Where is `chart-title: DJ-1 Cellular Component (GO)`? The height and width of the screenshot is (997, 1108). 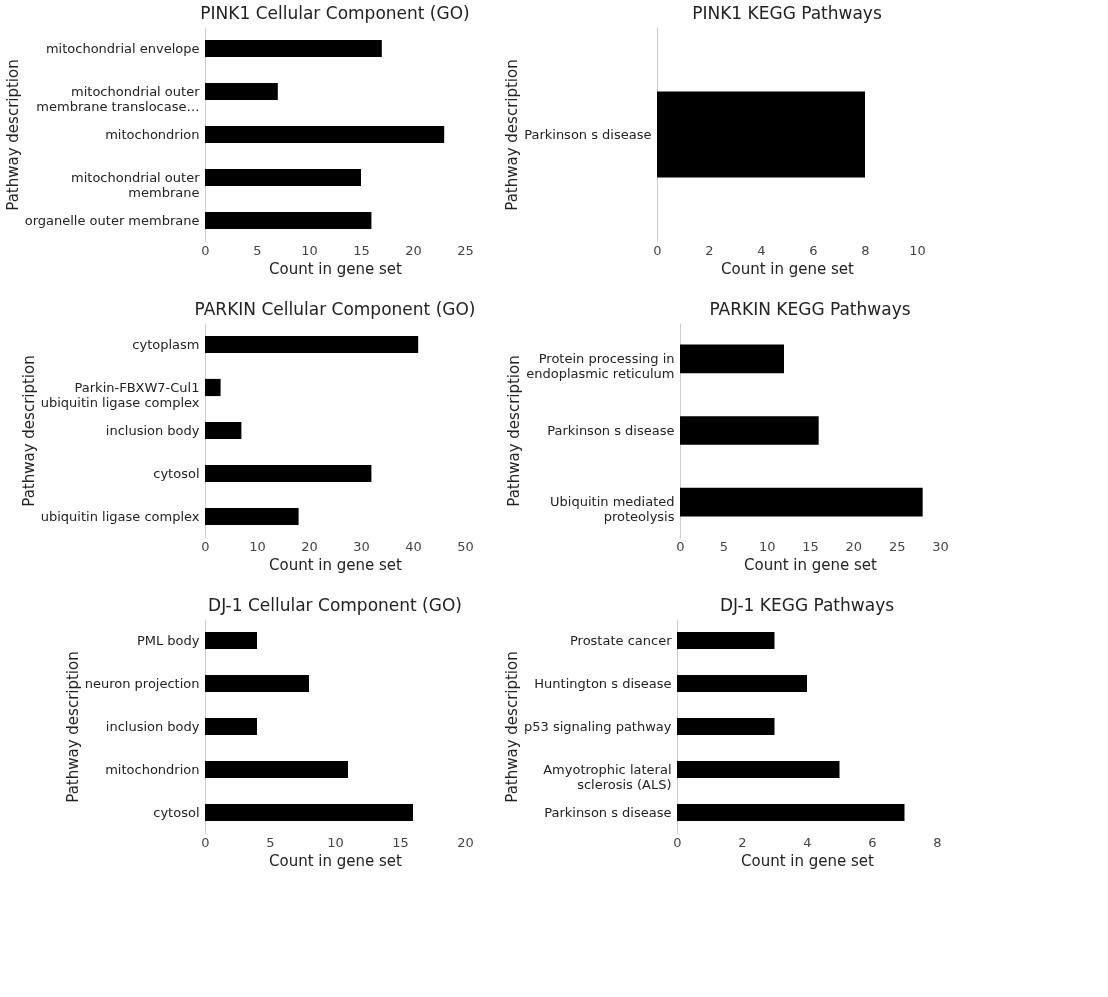
chart-title: DJ-1 Cellular Component (GO) is located at coordinates (335, 605).